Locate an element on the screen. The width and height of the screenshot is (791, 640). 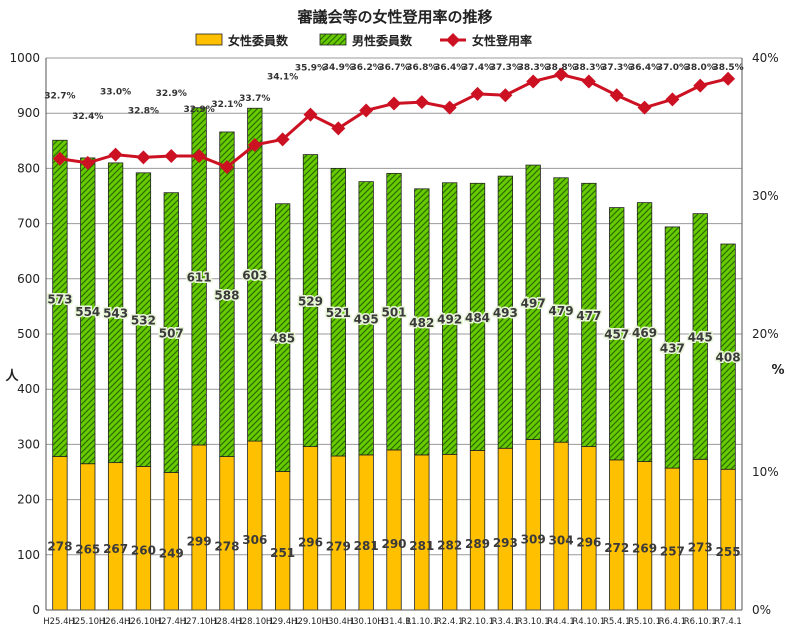
x-tick-label: R3.4.1 is located at coordinates (506, 622).